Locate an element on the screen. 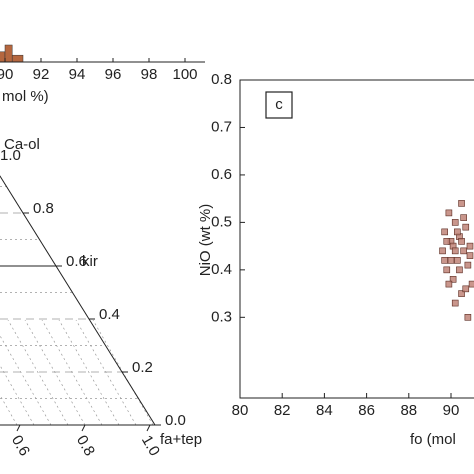 This screenshot has height=474, width=474. kir-label: kir is located at coordinates (90, 261).